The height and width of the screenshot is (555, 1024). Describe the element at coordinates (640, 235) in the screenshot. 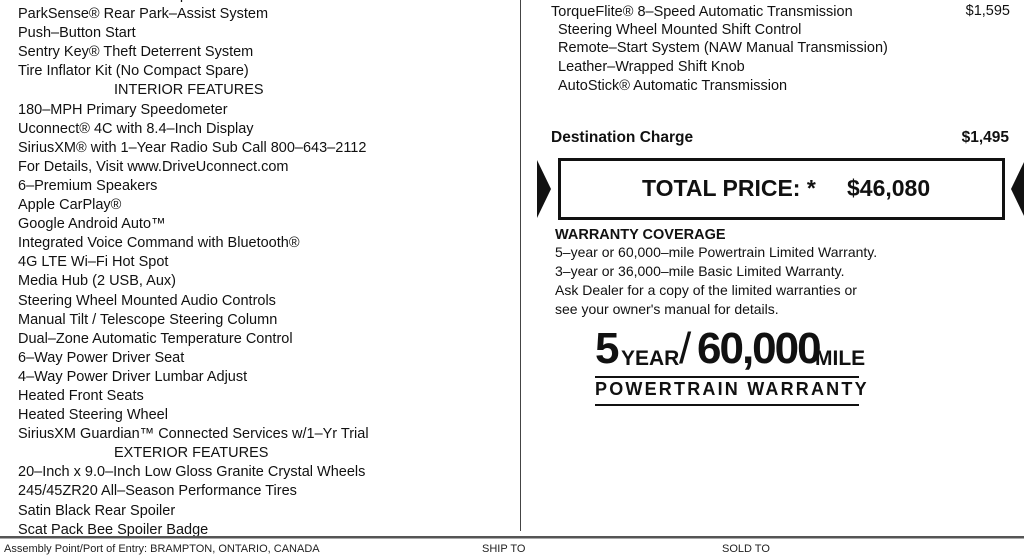

I see `warranty-title: WARRANTY COVERAGE` at that location.